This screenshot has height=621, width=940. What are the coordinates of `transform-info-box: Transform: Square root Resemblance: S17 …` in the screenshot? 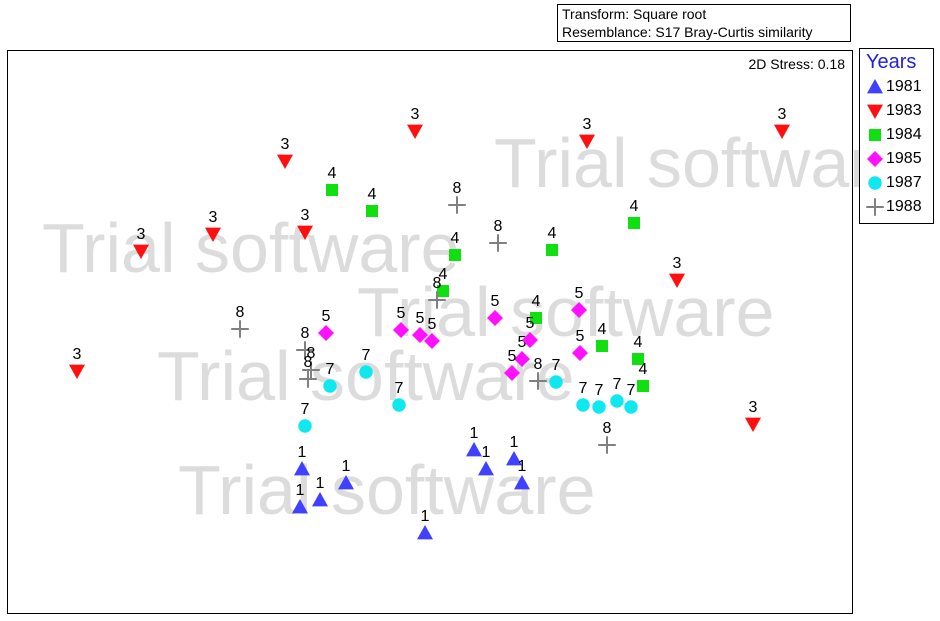 It's located at (704, 23).